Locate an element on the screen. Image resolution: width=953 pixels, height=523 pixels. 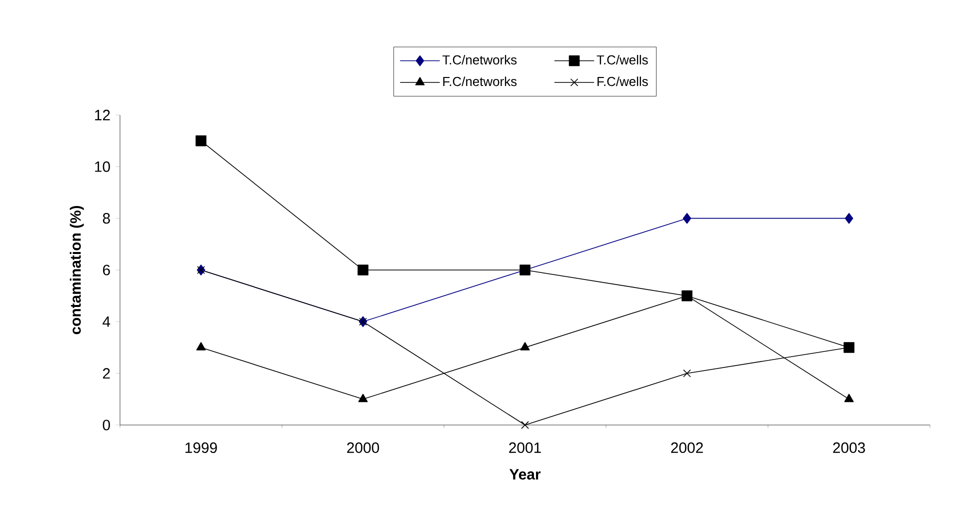
legend-label: T.C/wells is located at coordinates (622, 59).